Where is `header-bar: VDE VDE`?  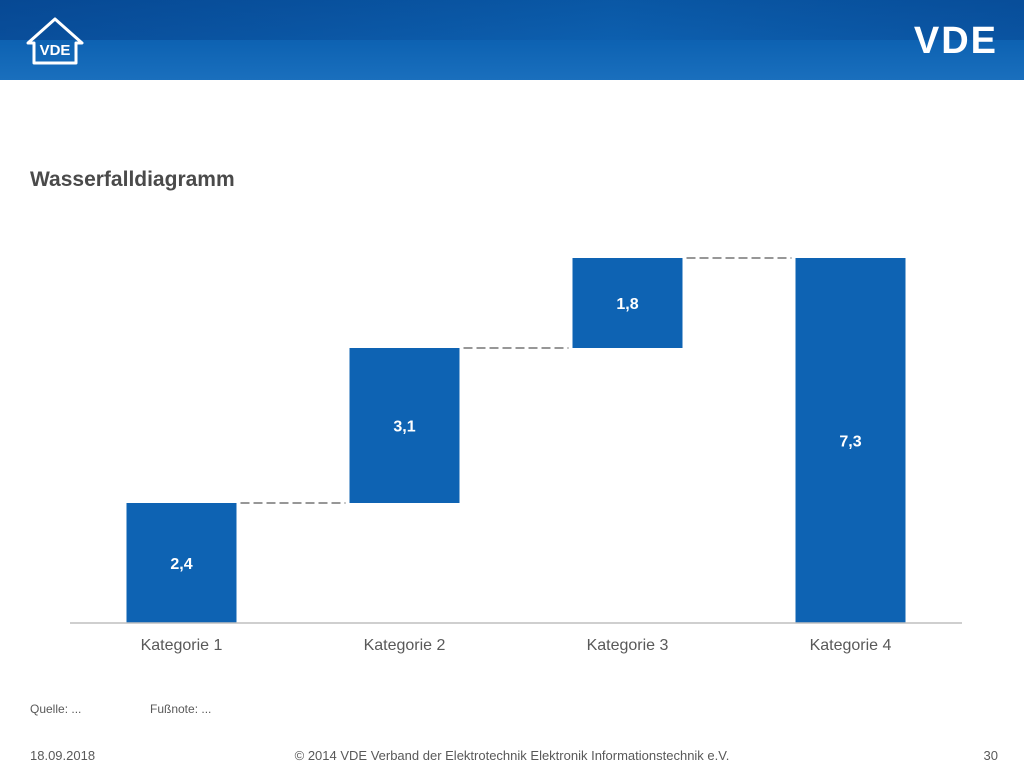 header-bar: VDE VDE is located at coordinates (512, 40).